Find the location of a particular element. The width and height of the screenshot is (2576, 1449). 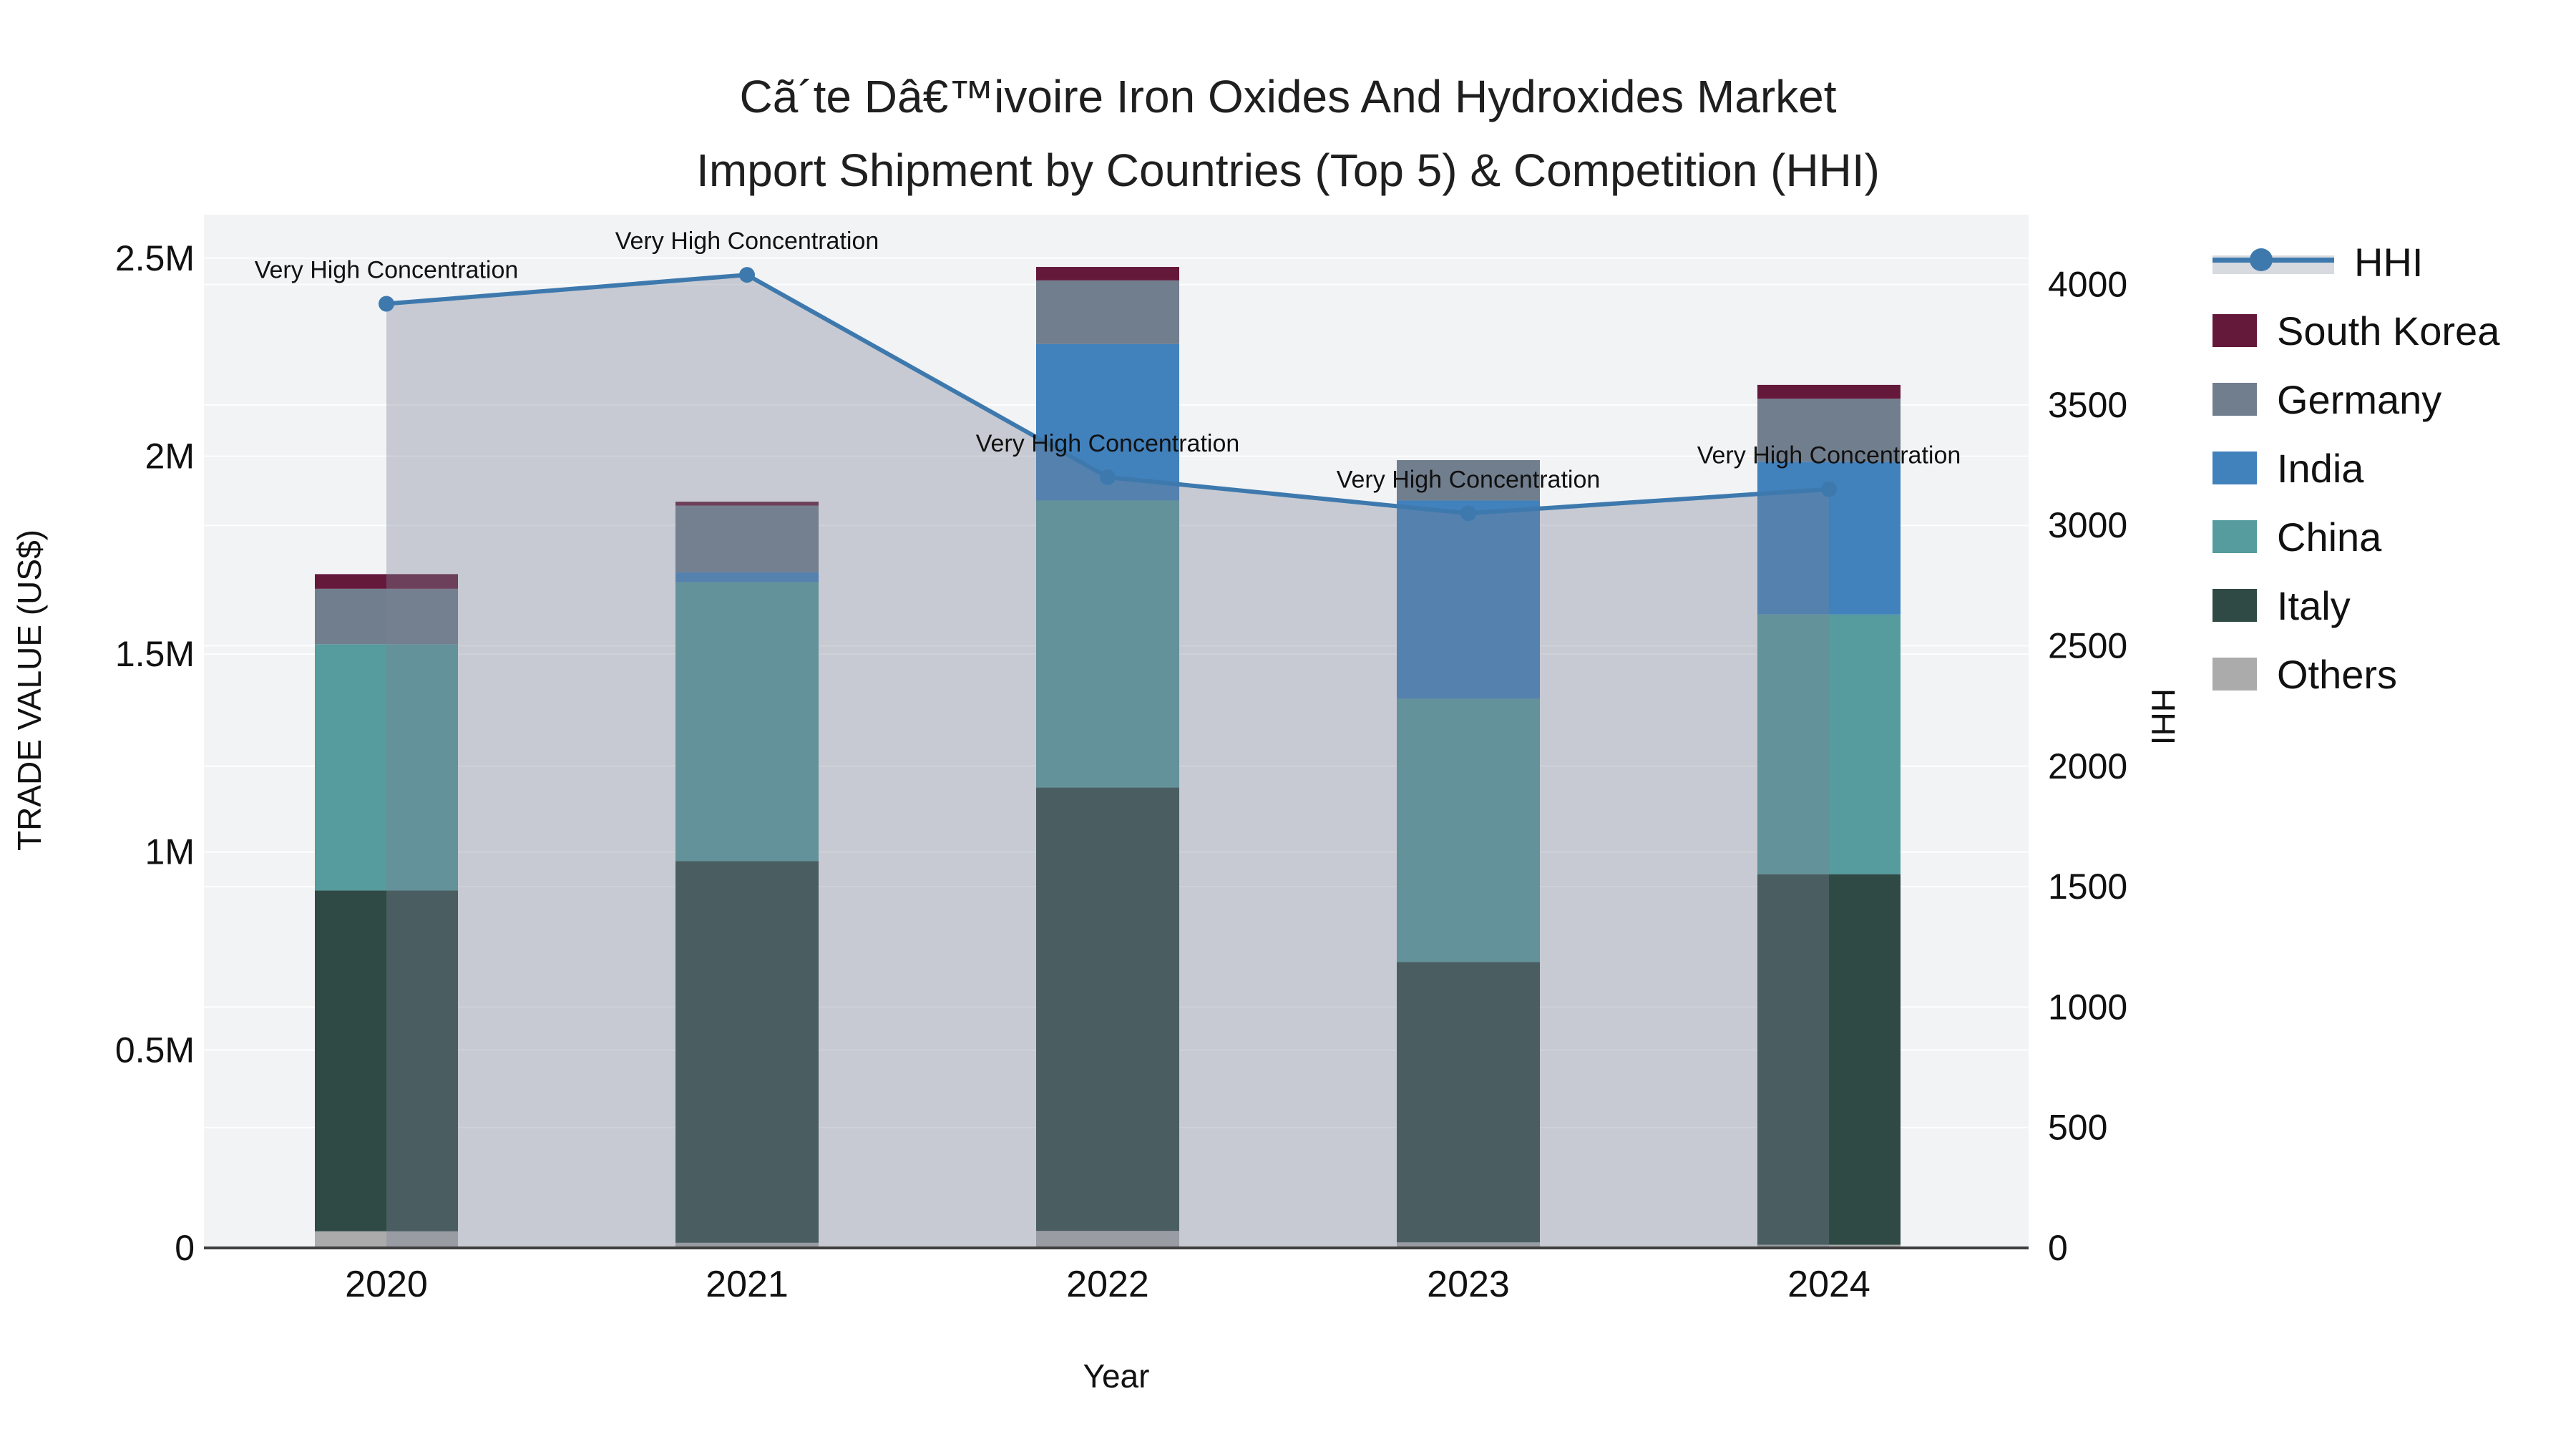

bar-segment-2022-others is located at coordinates (1107, 1239).